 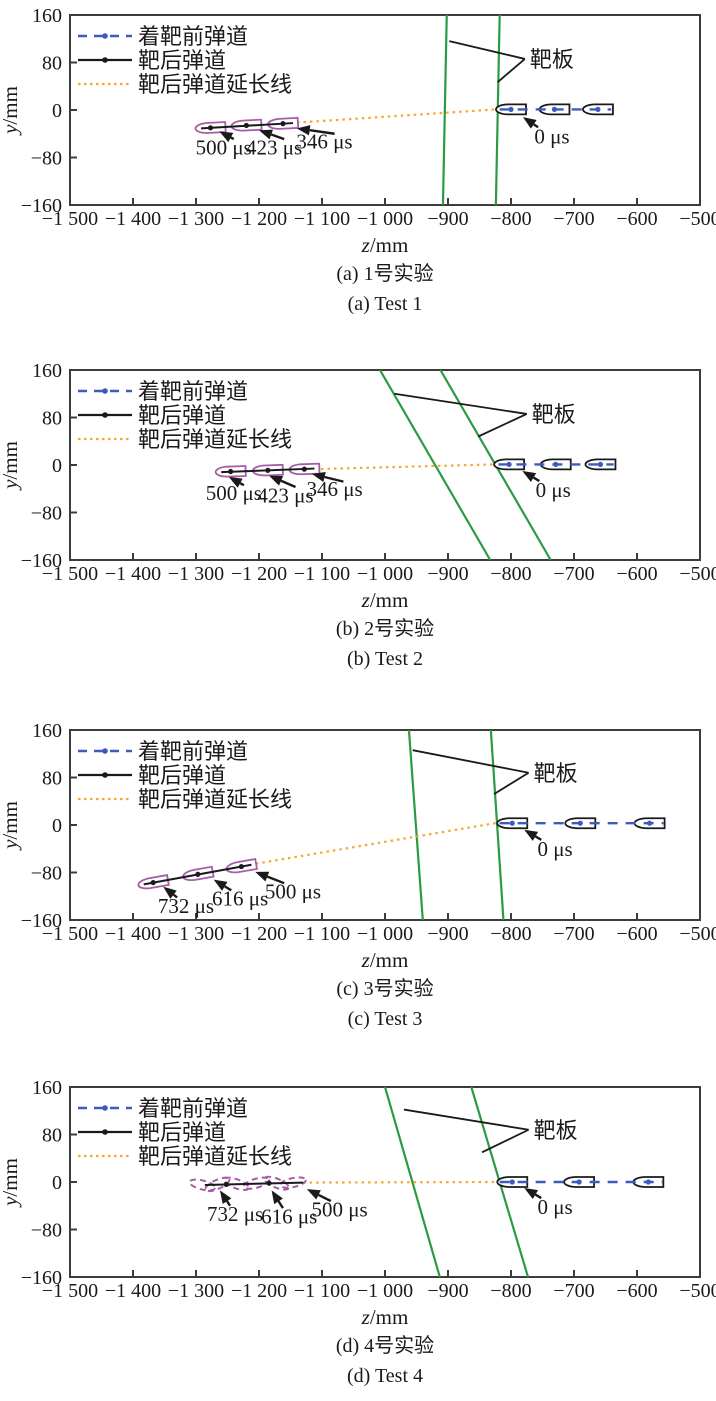 What do you see at coordinates (57, 1183) in the screenshot?
I see `y-tick-label: 0` at bounding box center [57, 1183].